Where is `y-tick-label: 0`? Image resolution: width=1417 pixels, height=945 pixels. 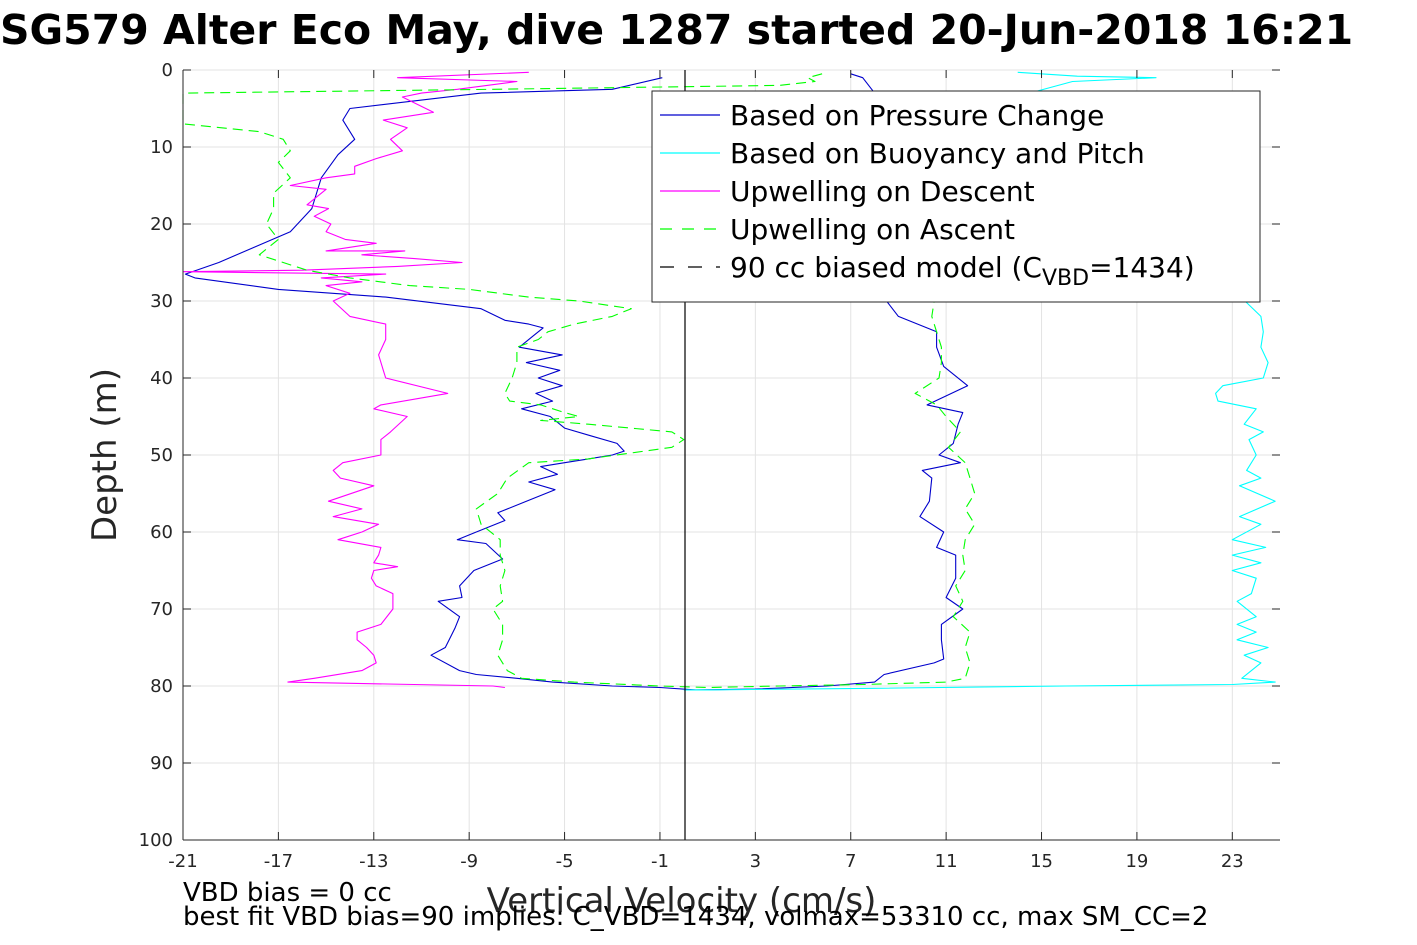
y-tick-label: 0 is located at coordinates (167, 70).